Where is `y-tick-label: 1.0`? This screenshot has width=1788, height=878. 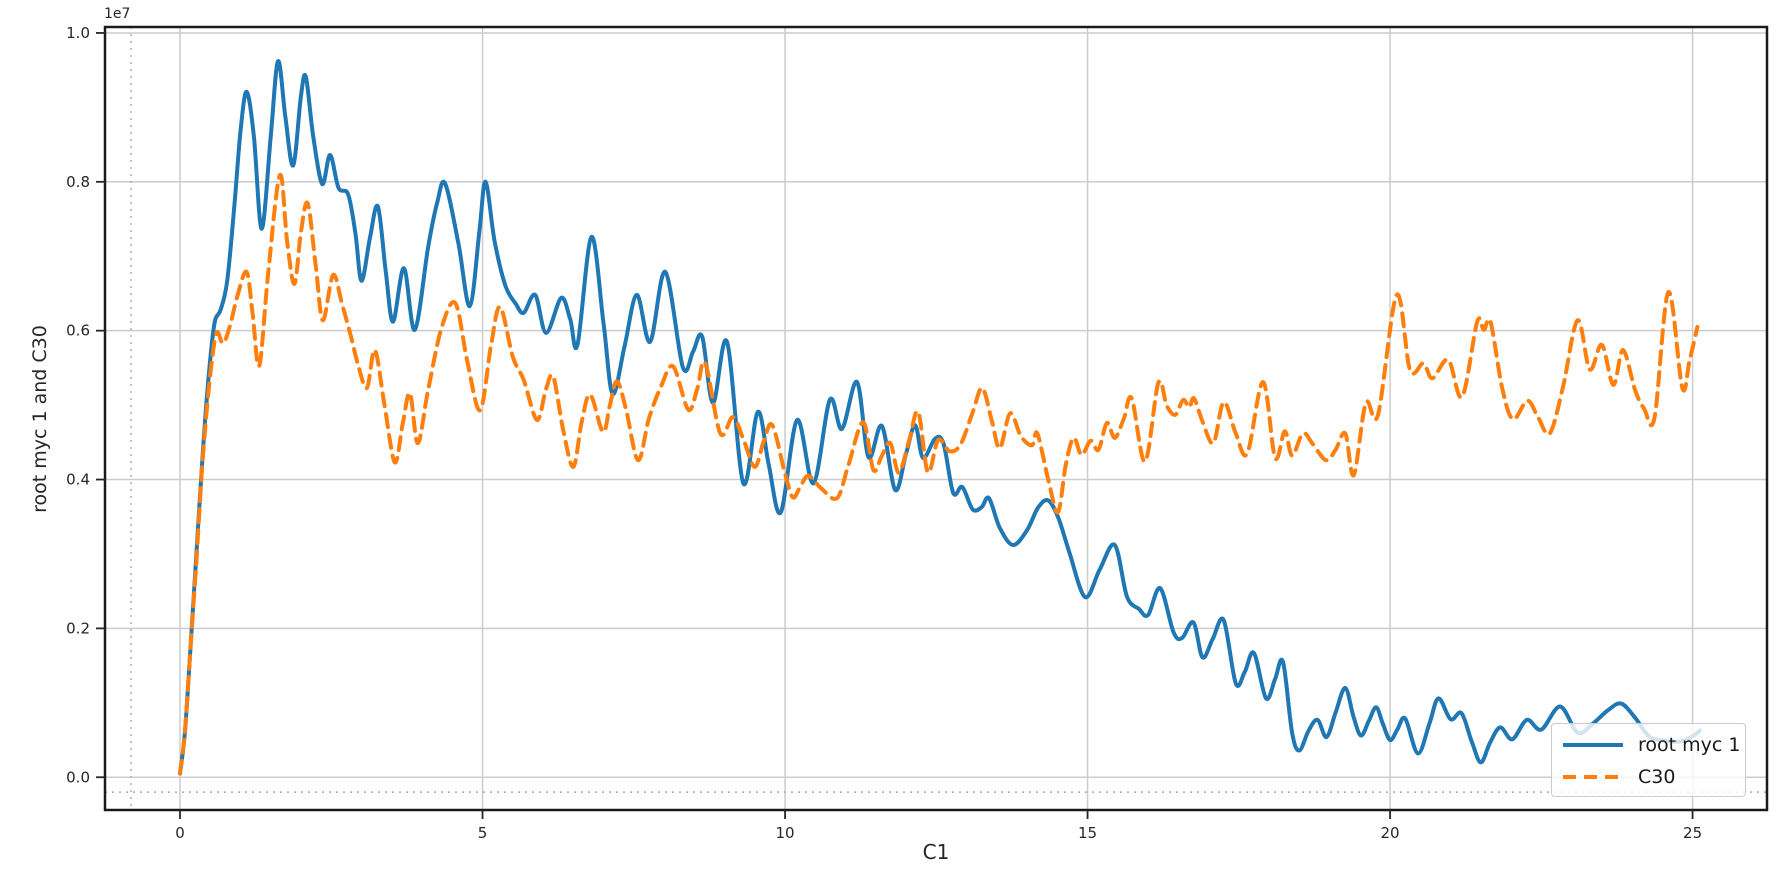 y-tick-label: 1.0 is located at coordinates (78, 33).